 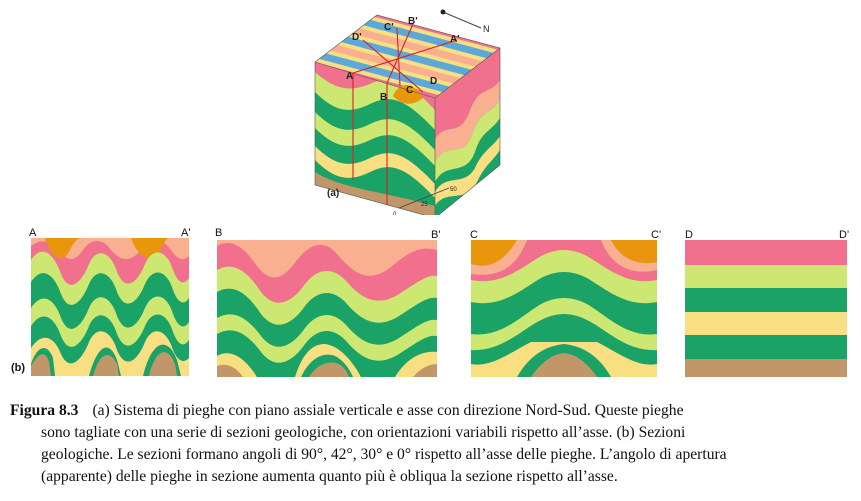 I want to click on figure-number: Figura 8.3, so click(x=44, y=410).